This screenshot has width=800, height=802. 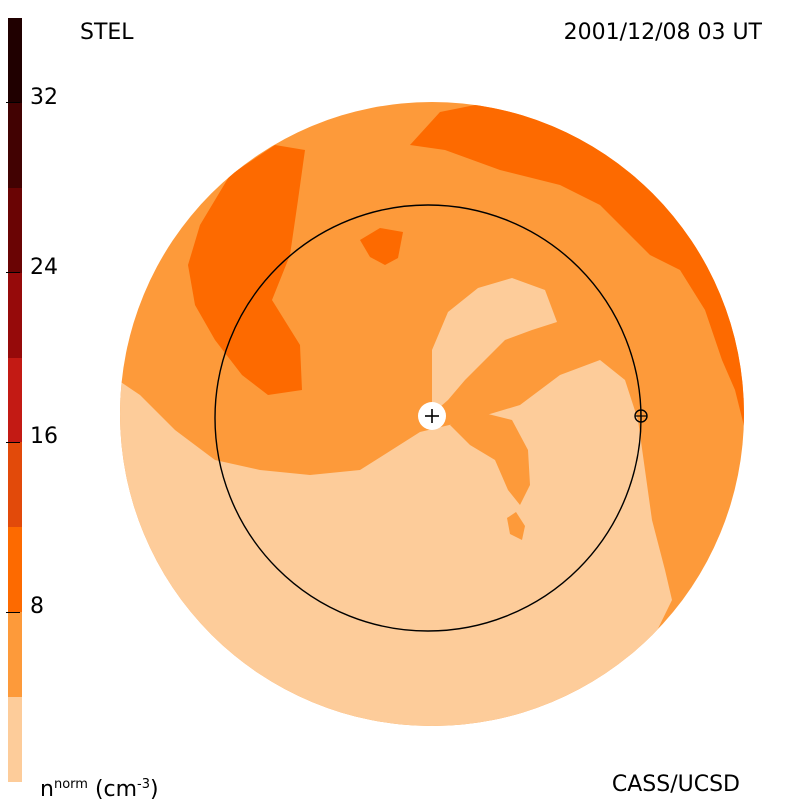 What do you see at coordinates (144, 784) in the screenshot?
I see `unit-exponent: -3` at bounding box center [144, 784].